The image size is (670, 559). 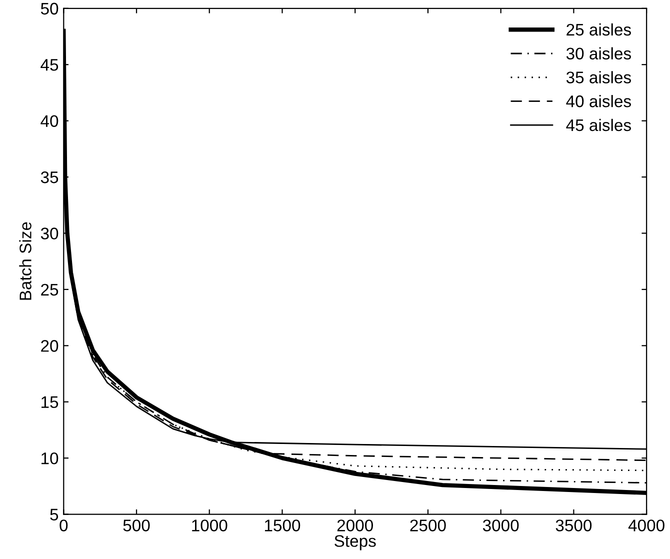 What do you see at coordinates (50, 458) in the screenshot?
I see `y-tick-label: 10` at bounding box center [50, 458].